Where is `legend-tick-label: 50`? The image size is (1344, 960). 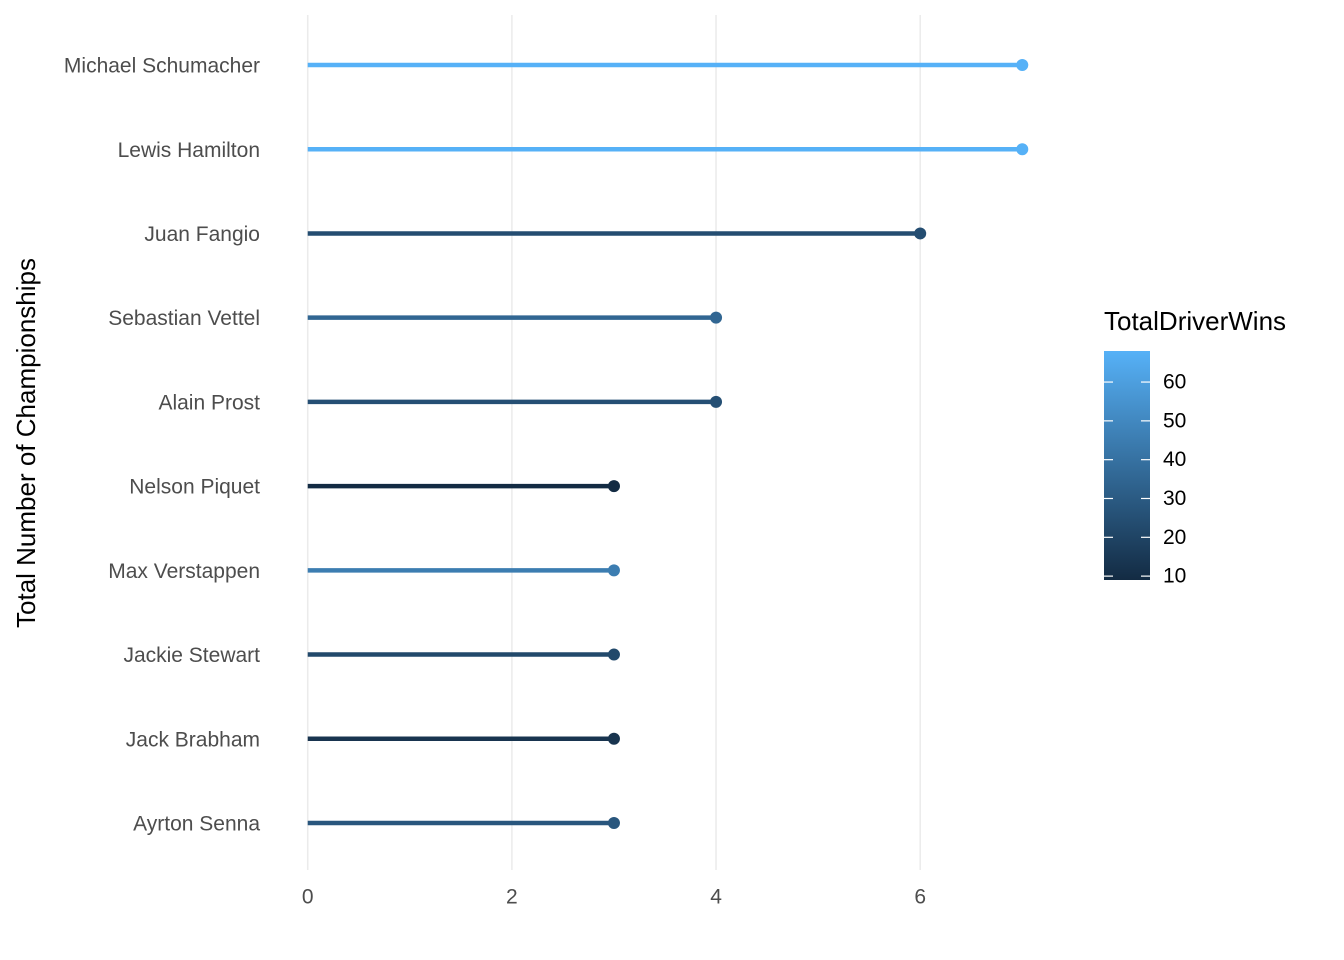
legend-tick-label: 50 is located at coordinates (1174, 420).